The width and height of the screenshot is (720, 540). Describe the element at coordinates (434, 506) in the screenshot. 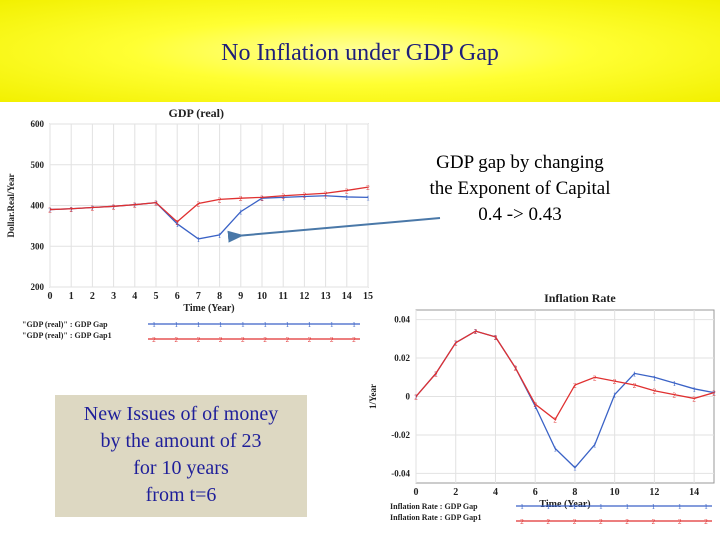

I see `legend-label: Inflation Rate : GDP Gap` at that location.